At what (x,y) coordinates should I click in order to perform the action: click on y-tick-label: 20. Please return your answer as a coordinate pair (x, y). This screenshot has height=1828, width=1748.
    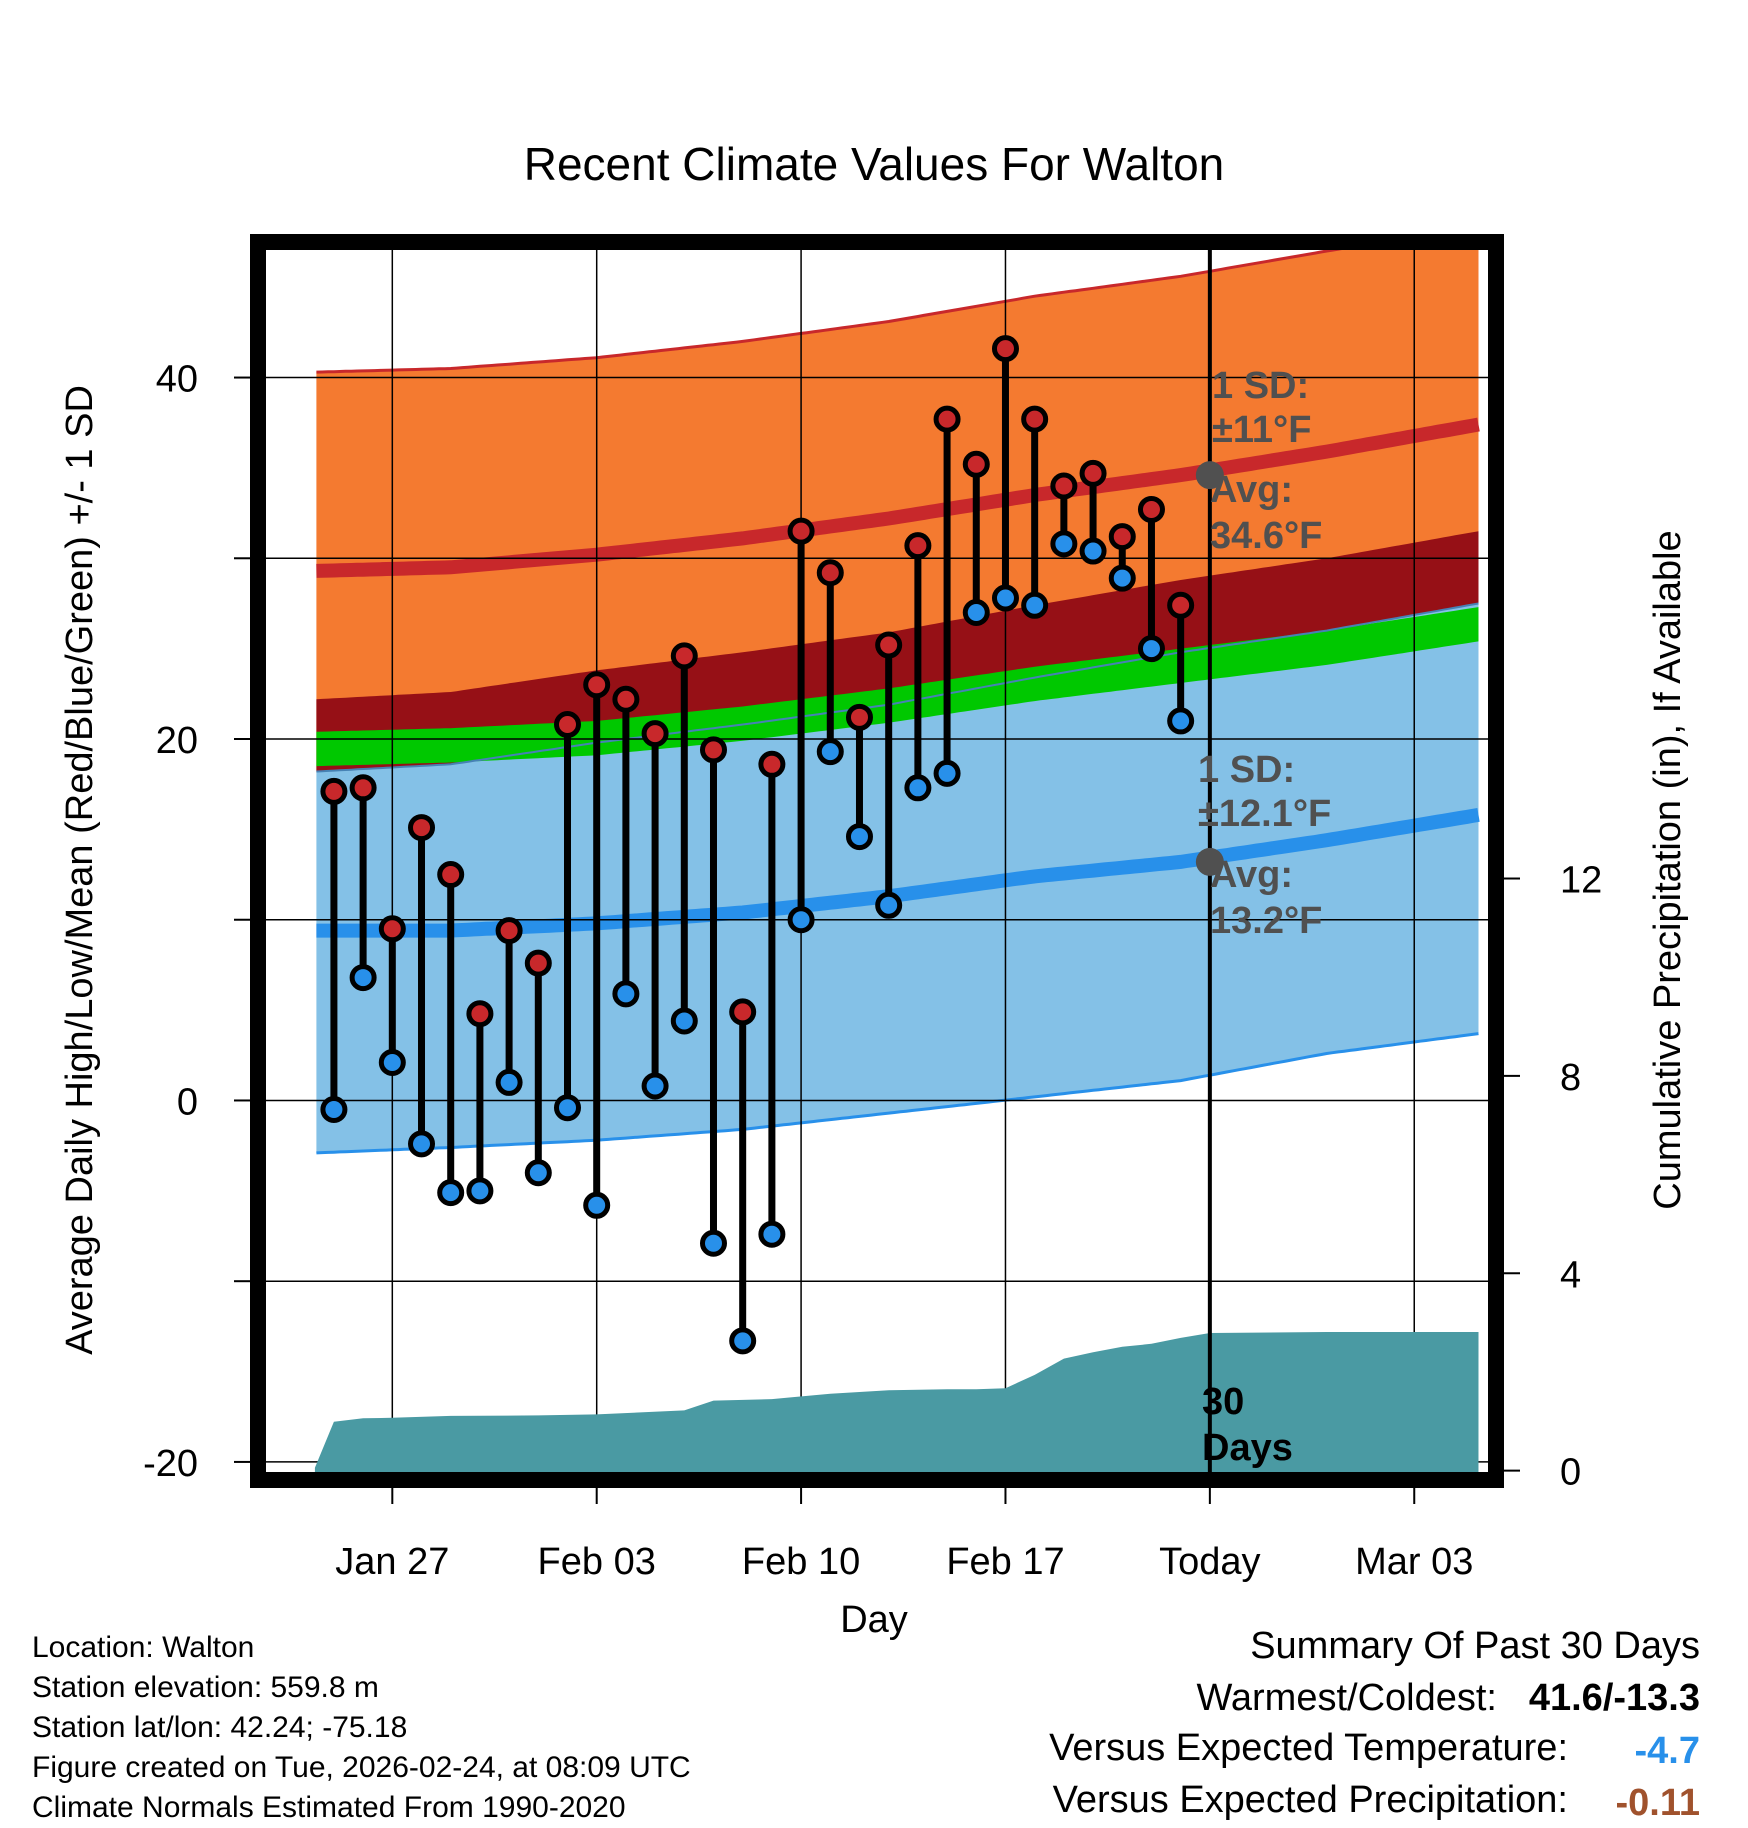
    Looking at the image, I should click on (177, 741).